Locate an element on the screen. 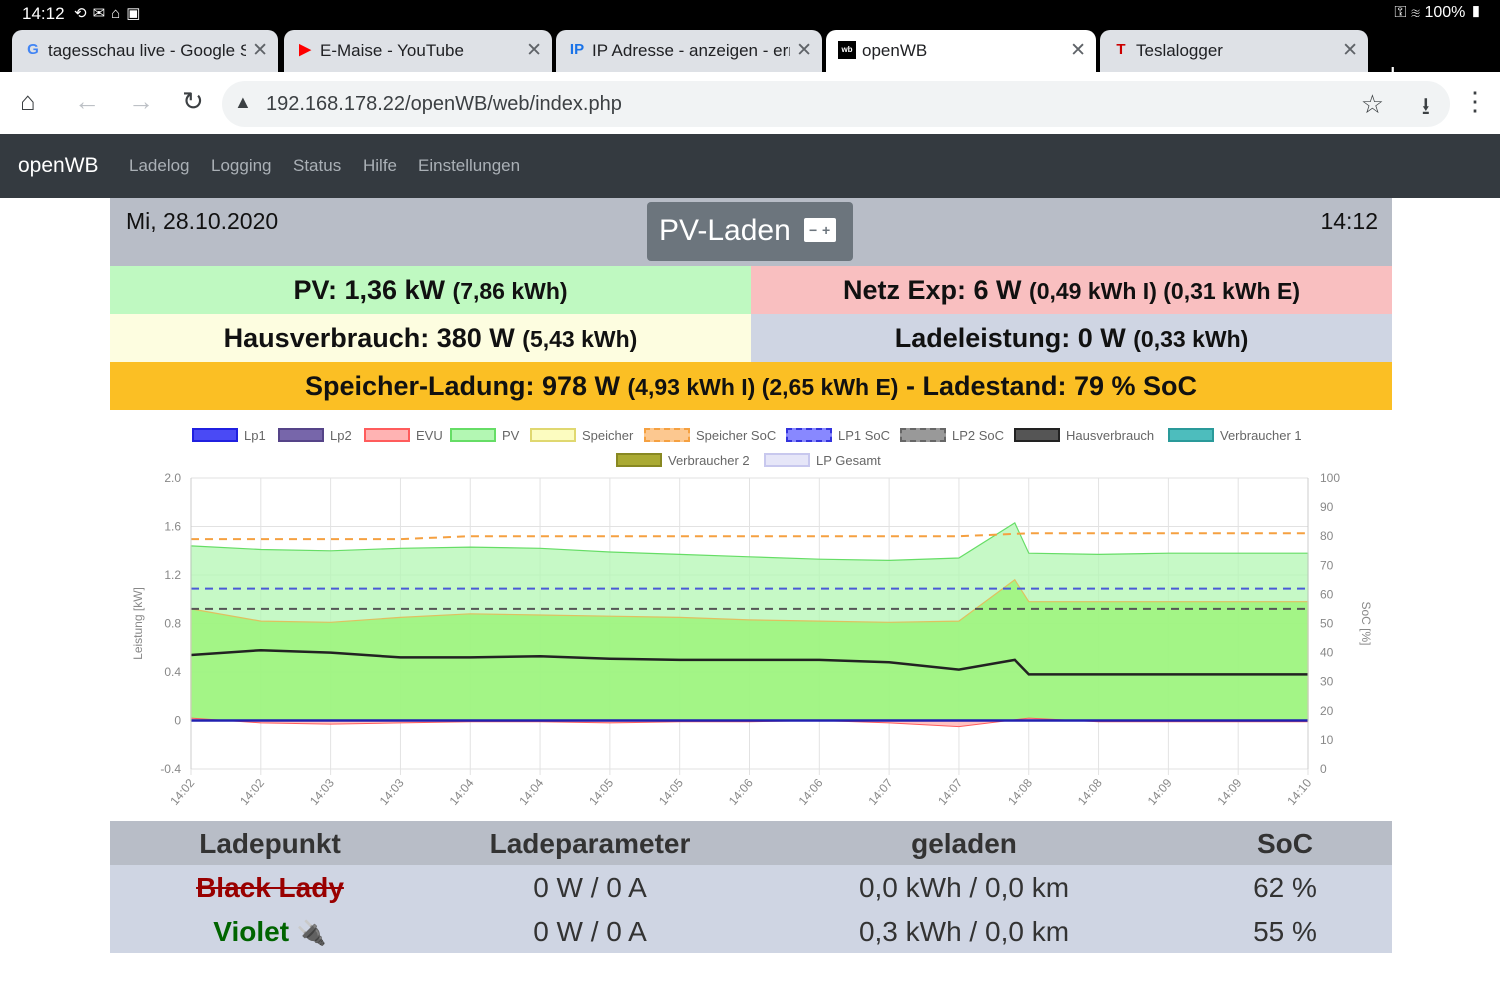 This screenshot has height=981, width=1500. legend-swatch-lp1-soc is located at coordinates (809, 435).